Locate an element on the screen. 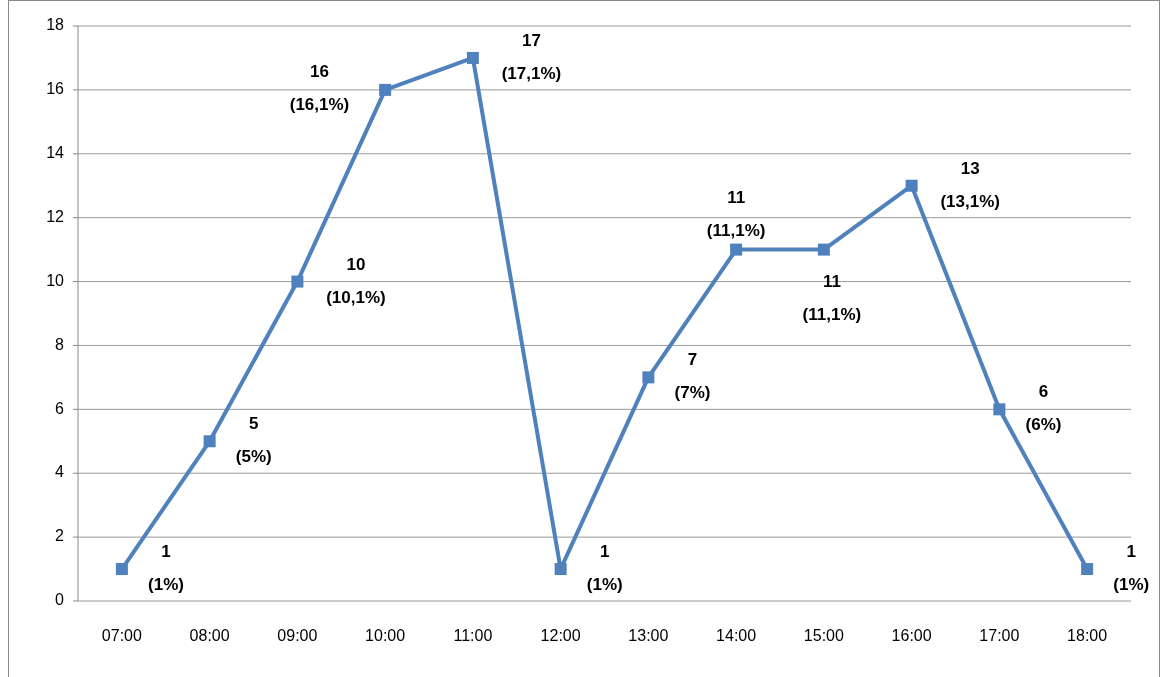 The height and width of the screenshot is (677, 1161). y-tick-label: 14 is located at coordinates (55, 153).